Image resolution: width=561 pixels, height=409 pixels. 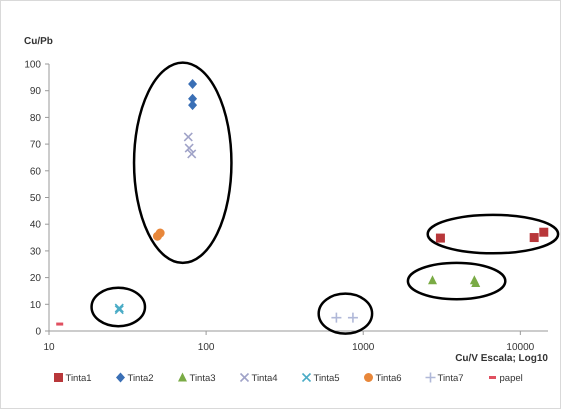 What do you see at coordinates (49, 347) in the screenshot?
I see `x-tick-label: 10` at bounding box center [49, 347].